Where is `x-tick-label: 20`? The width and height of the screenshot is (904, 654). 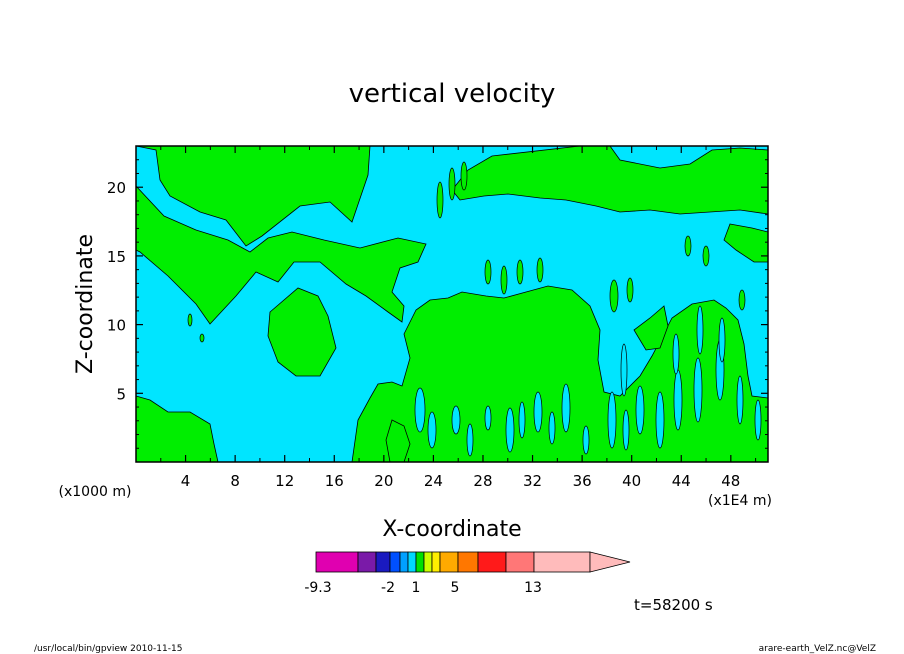 x-tick-label: 20 is located at coordinates (383, 481).